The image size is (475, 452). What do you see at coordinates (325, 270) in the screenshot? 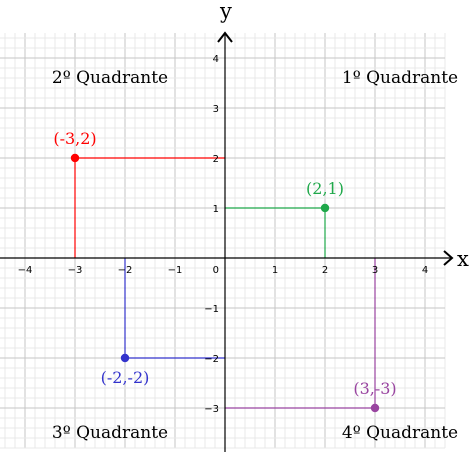
I see `x-tick-label: 2` at bounding box center [325, 270].